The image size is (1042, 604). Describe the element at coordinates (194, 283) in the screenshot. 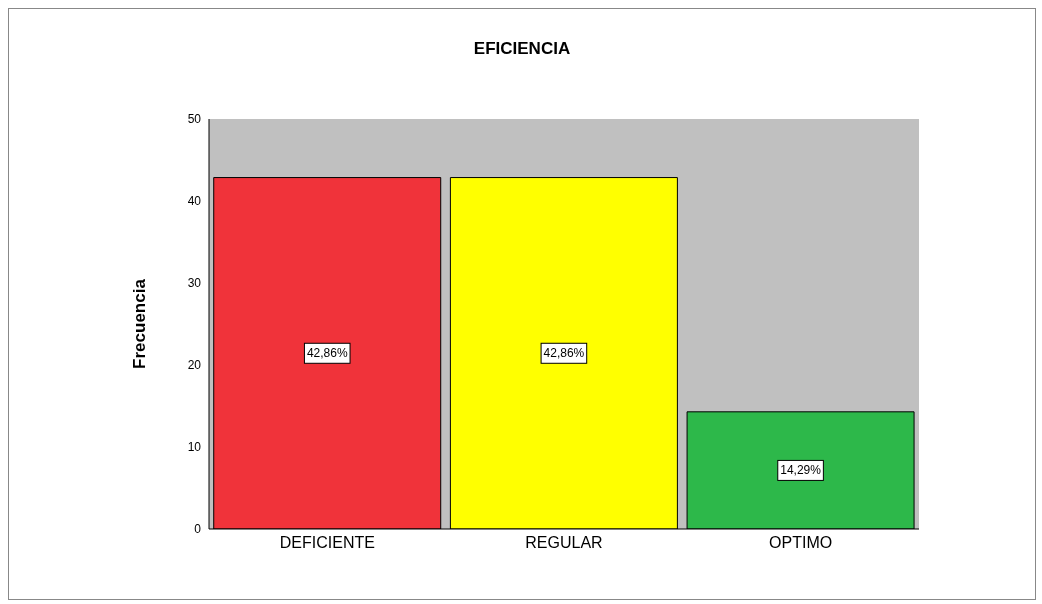

I see `y-tick-label: 30` at that location.